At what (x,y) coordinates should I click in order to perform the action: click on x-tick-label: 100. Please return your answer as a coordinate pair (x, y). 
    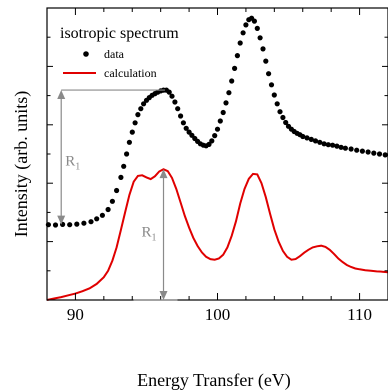
    Looking at the image, I should click on (218, 314).